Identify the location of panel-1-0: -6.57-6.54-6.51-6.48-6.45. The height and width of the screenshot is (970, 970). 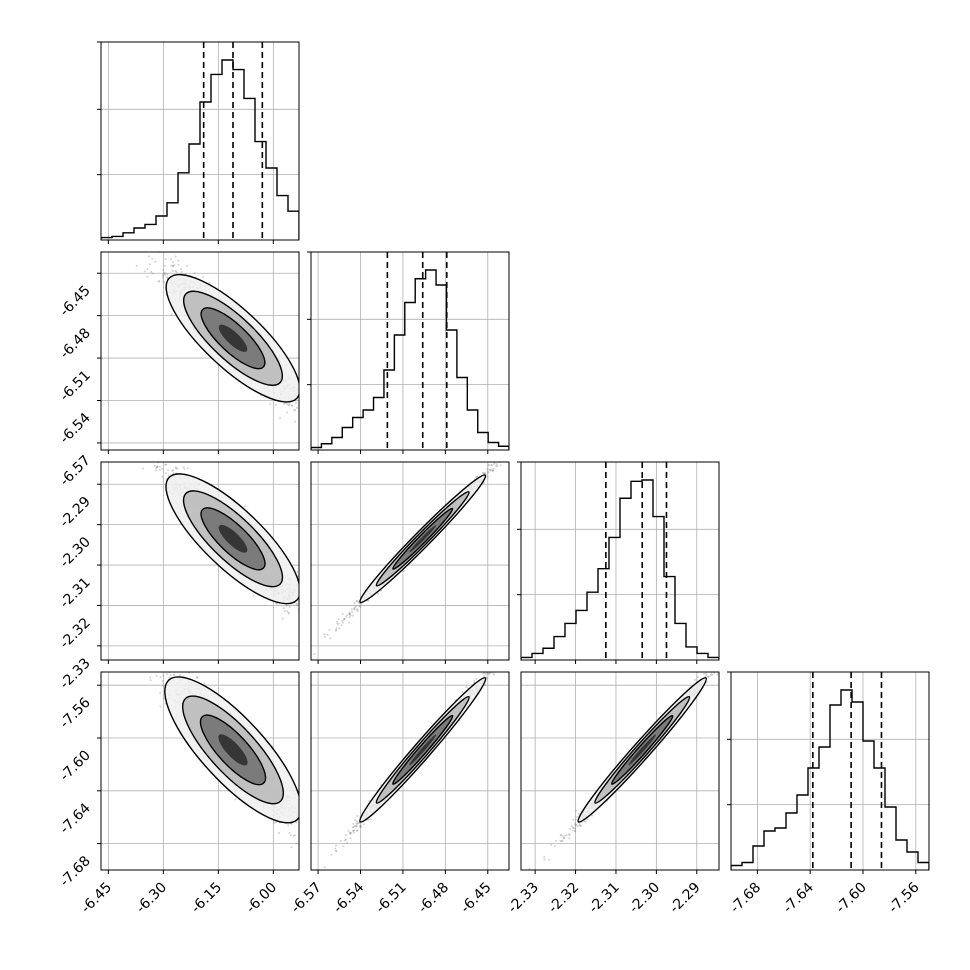
(194, 357).